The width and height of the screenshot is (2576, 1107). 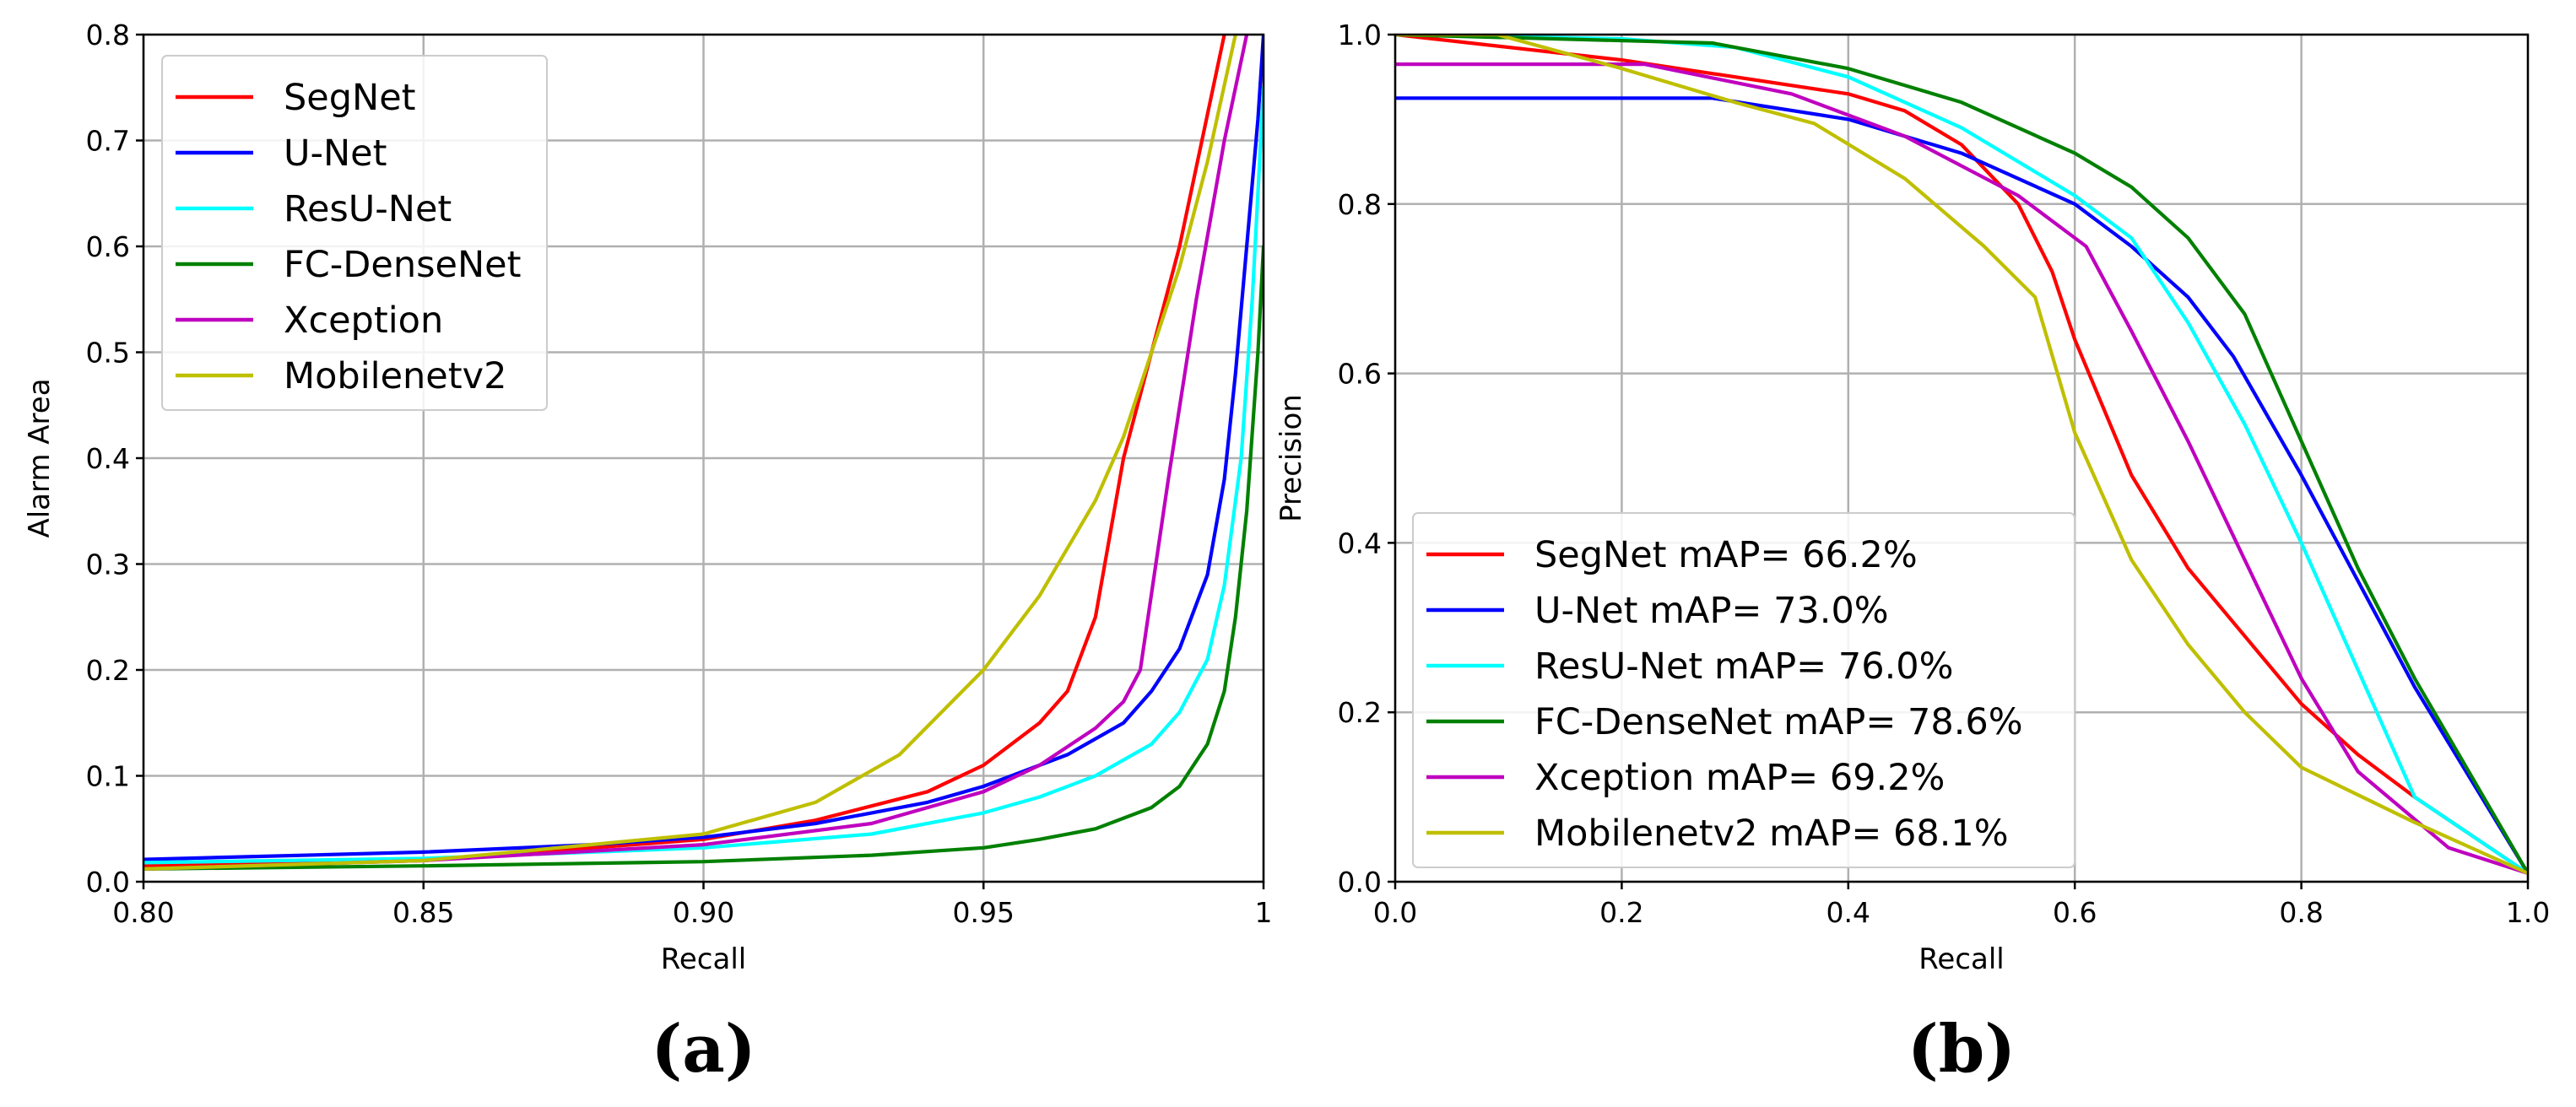 I want to click on x-tick-label: 0.8, so click(x=2301, y=912).